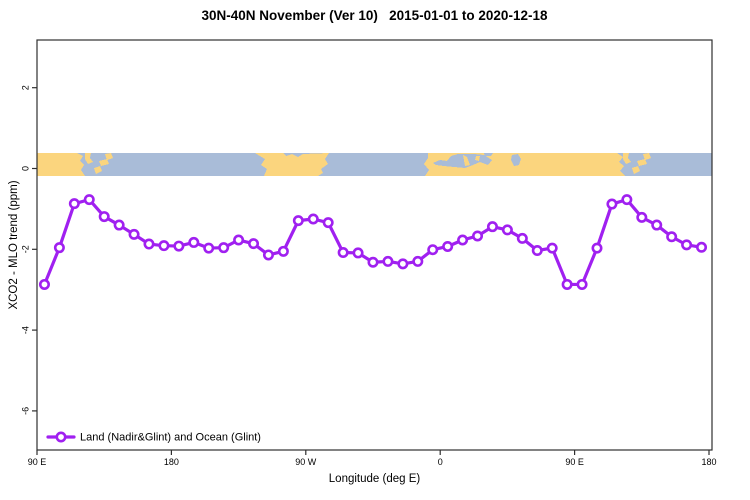  Describe the element at coordinates (374, 479) in the screenshot. I see `x-axis-title: Longitude (deg E)` at that location.